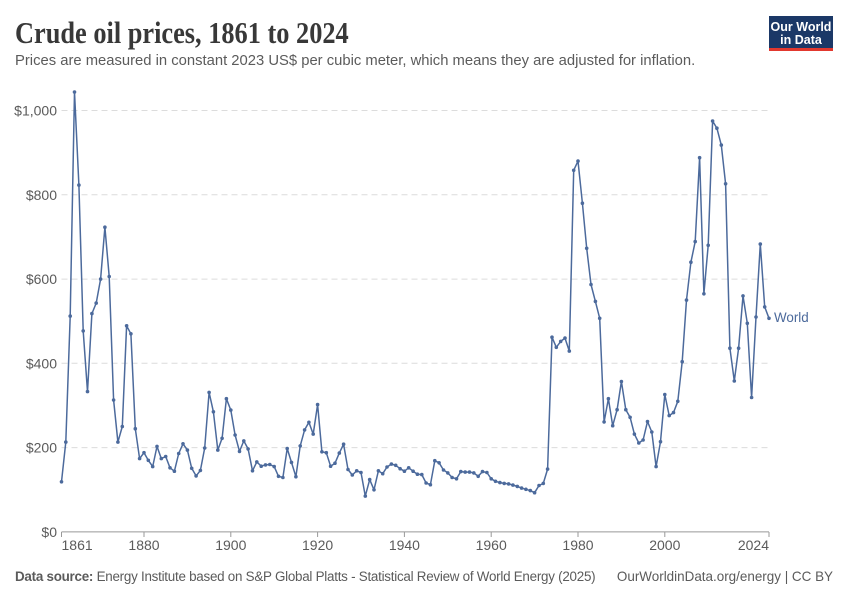 This screenshot has height=600, width=850. Describe the element at coordinates (317, 545) in the screenshot. I see `svg-text: 1920` at that location.